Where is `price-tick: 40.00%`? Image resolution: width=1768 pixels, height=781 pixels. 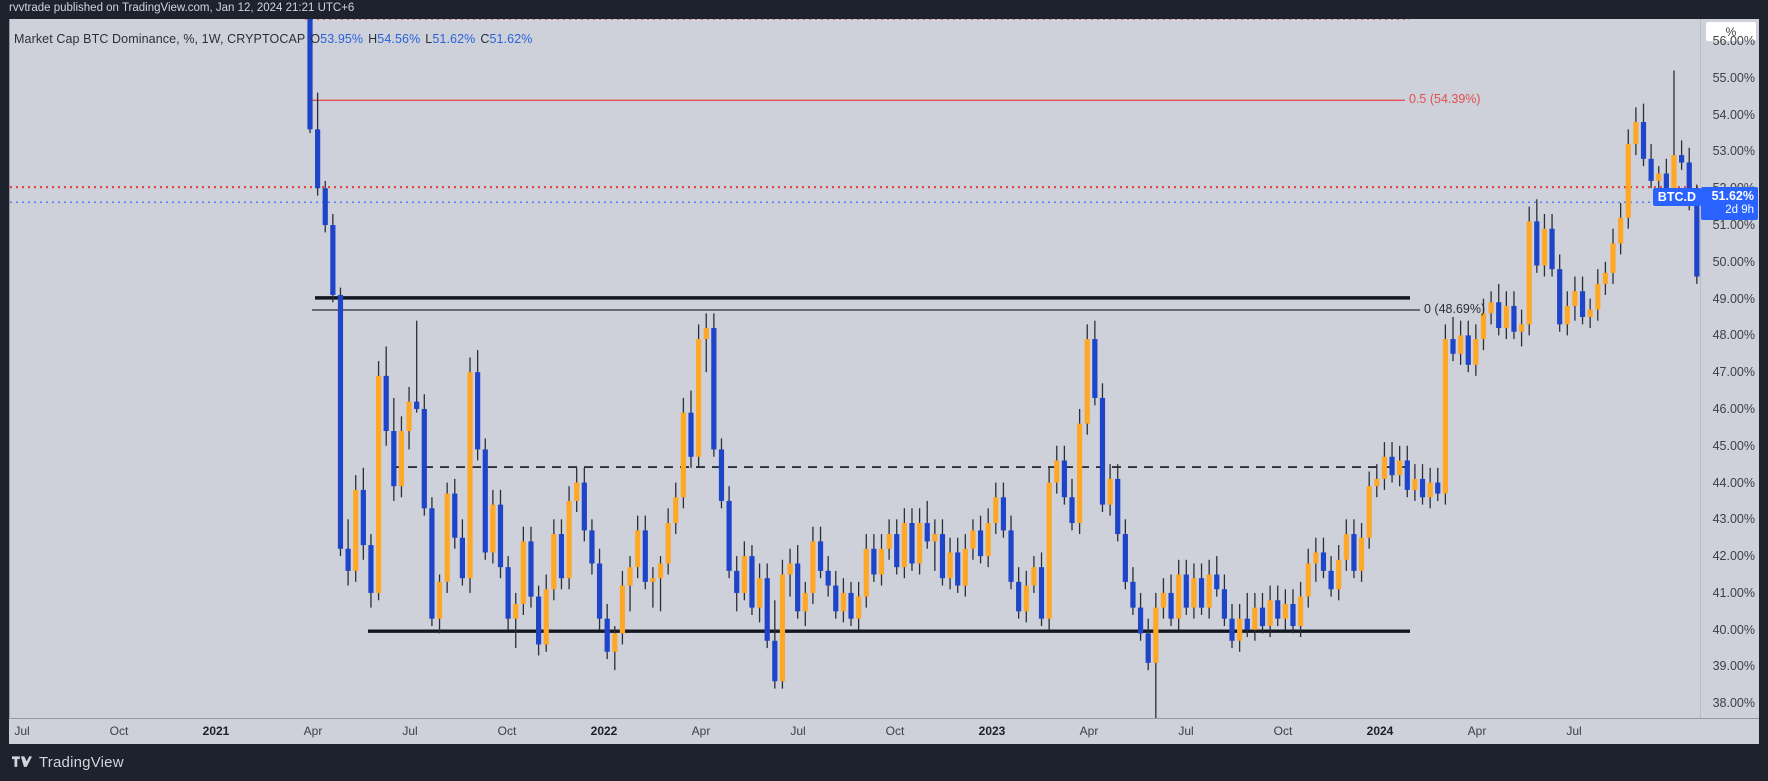
price-tick: 40.00% is located at coordinates (1733, 629).